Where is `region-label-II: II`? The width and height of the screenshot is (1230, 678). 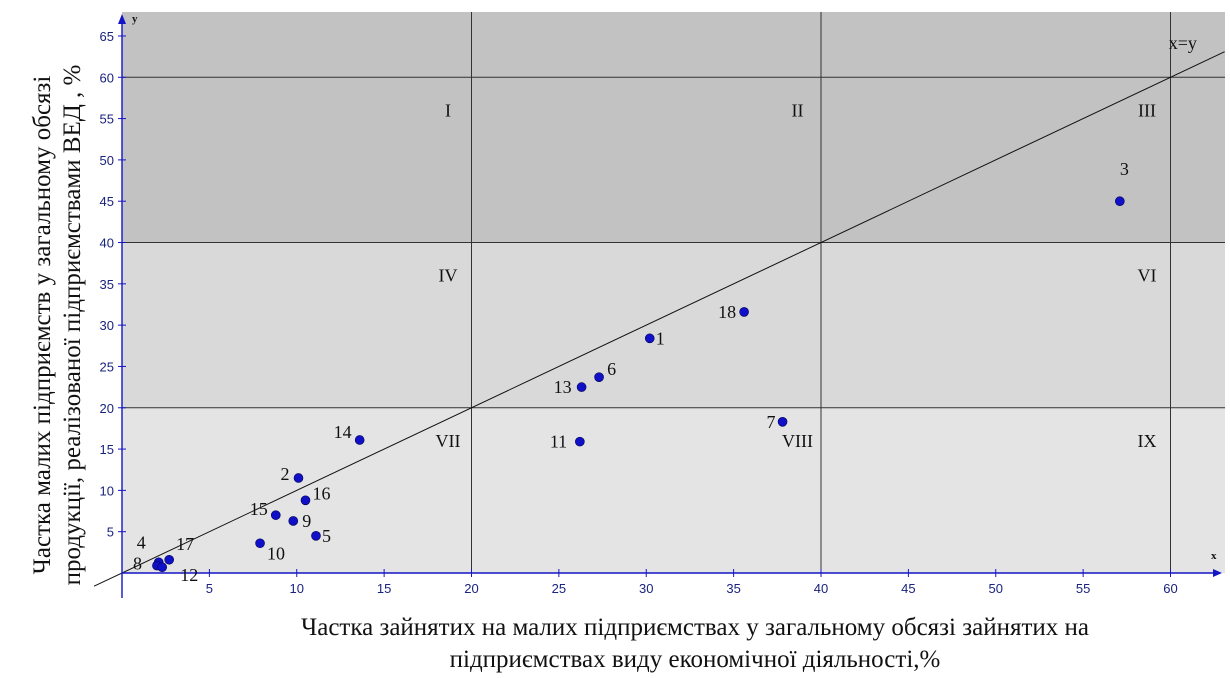
region-label-II: II is located at coordinates (798, 110).